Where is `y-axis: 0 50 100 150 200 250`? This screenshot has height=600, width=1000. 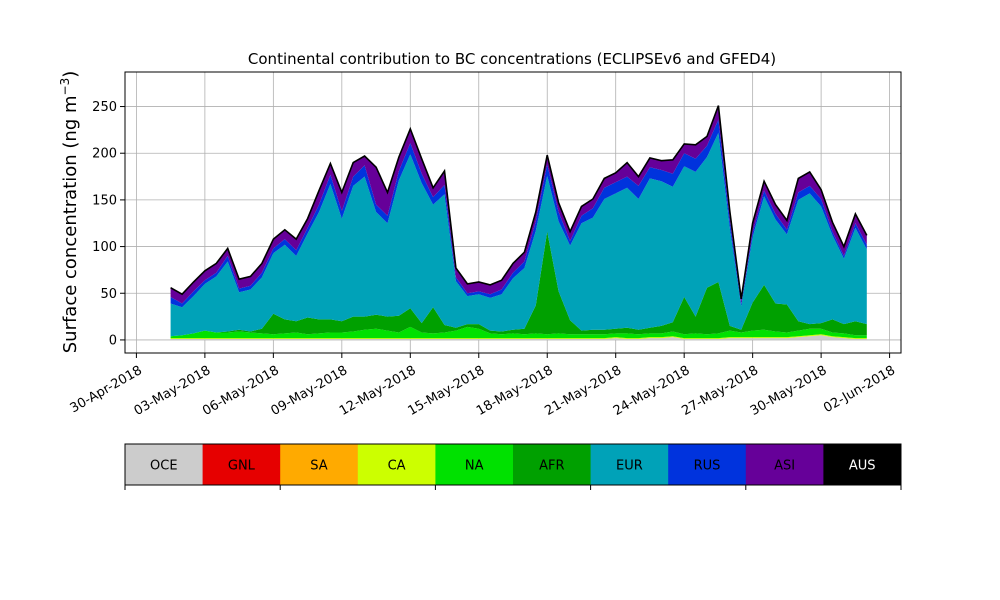
y-axis: 0 50 100 150 200 250 is located at coordinates (108, 224).